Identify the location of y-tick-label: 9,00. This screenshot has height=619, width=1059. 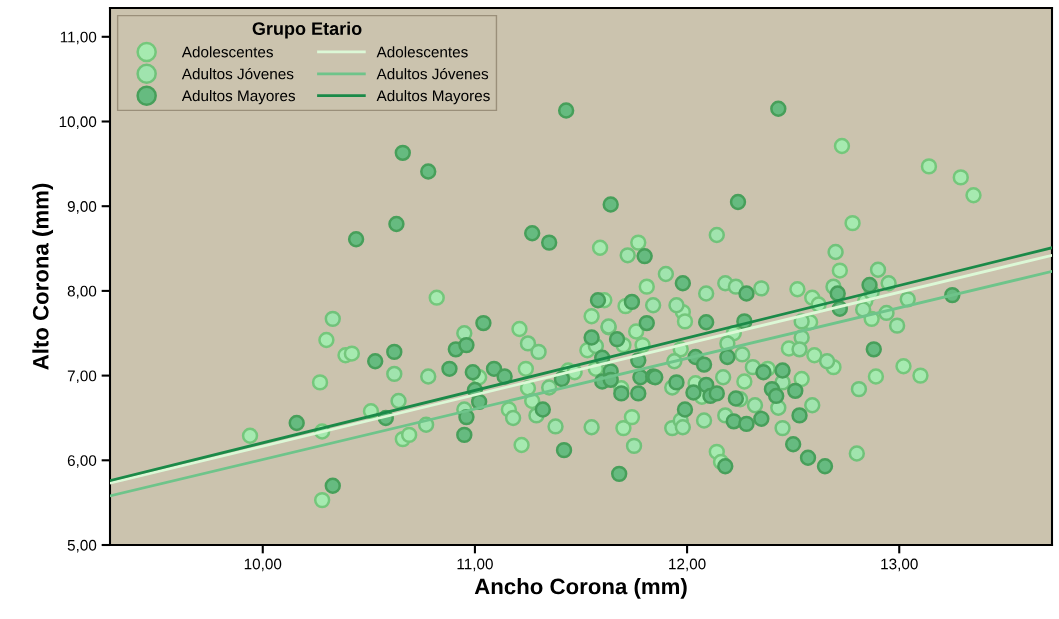
(82, 207).